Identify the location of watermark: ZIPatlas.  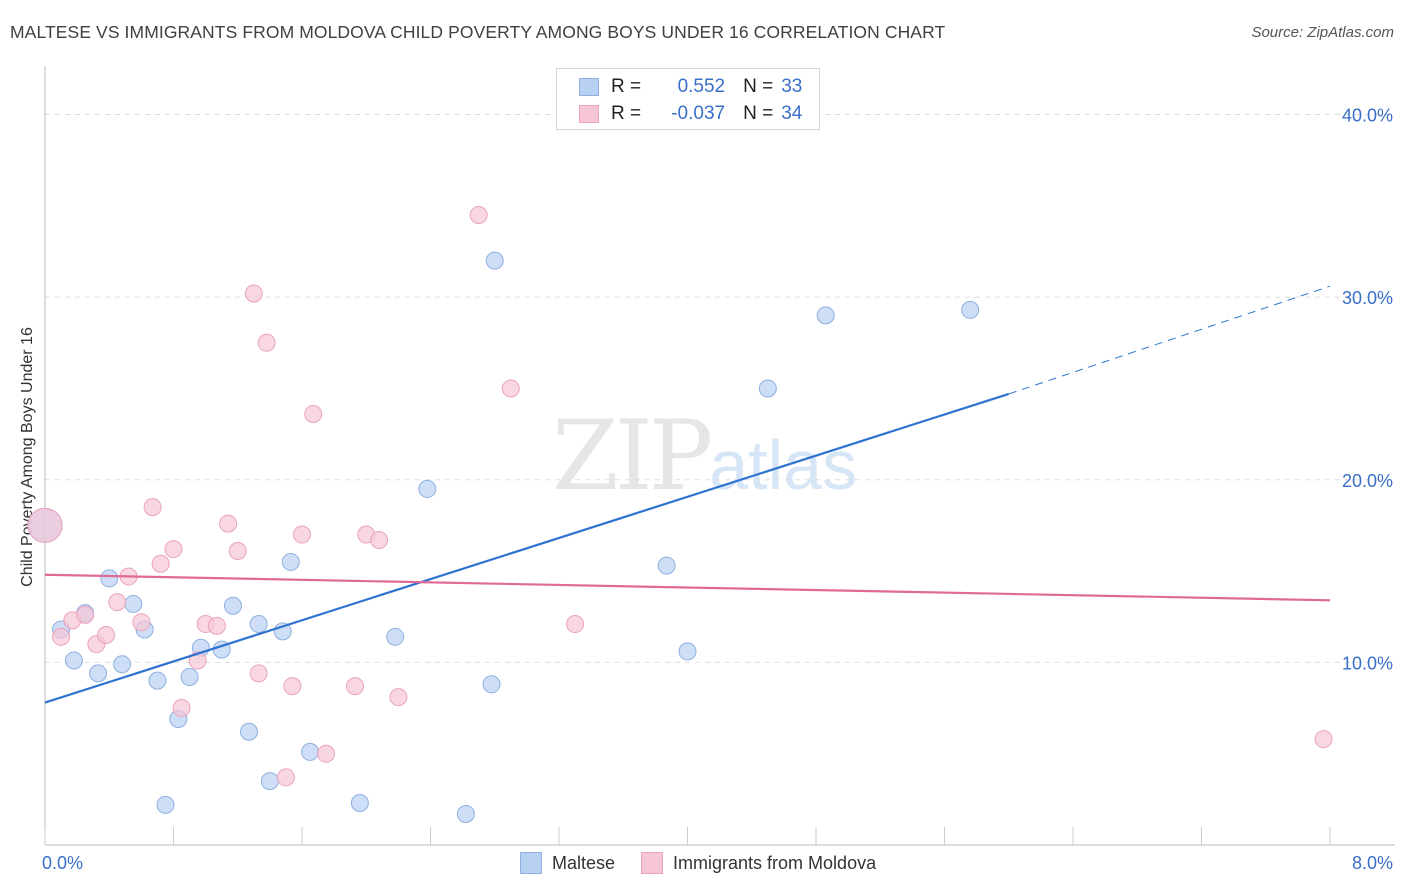
(704, 456).